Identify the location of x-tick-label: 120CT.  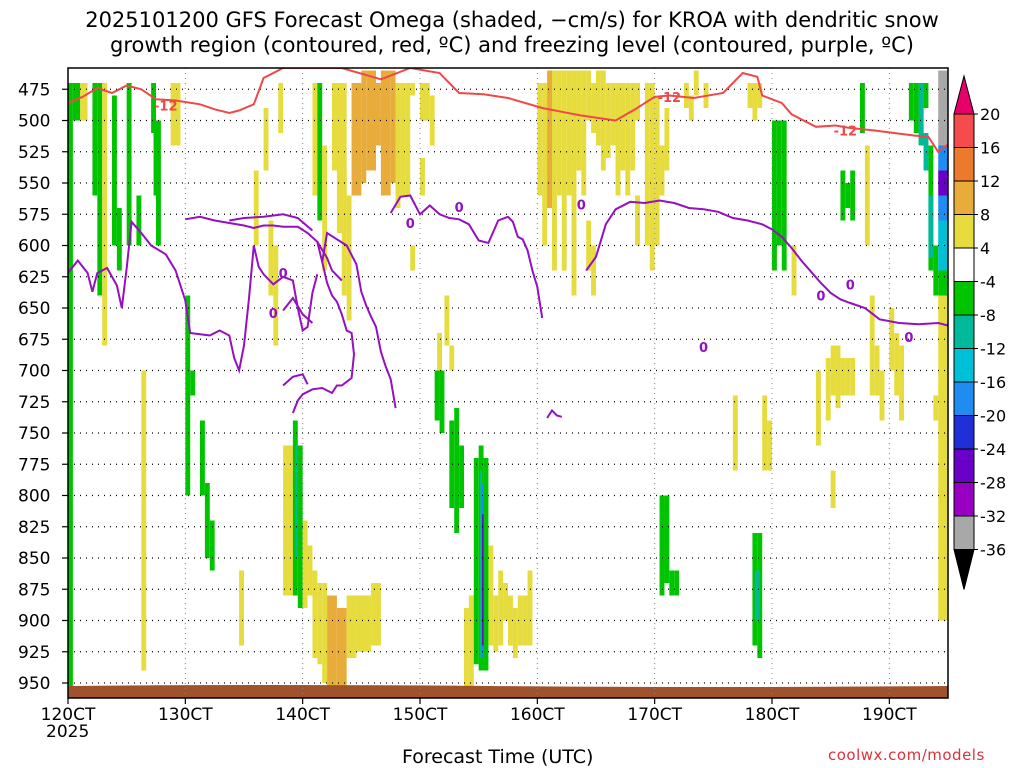
(68, 715).